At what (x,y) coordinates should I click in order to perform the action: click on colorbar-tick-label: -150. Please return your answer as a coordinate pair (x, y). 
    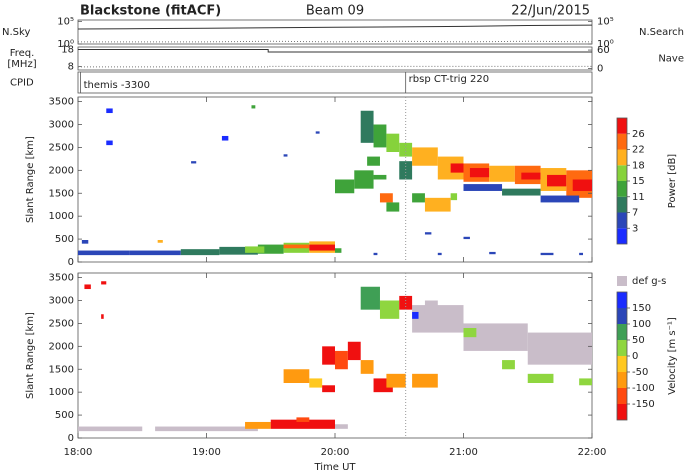
    Looking at the image, I should click on (643, 404).